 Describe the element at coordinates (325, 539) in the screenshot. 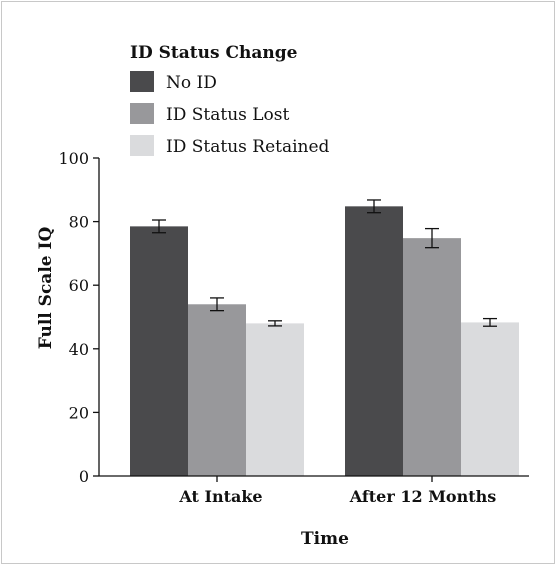

I see `x-axis-title: Time` at that location.